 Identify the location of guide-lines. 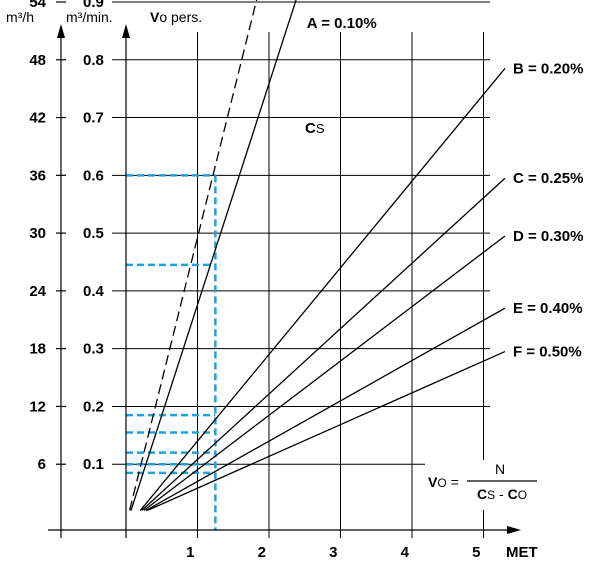
(171, 352).